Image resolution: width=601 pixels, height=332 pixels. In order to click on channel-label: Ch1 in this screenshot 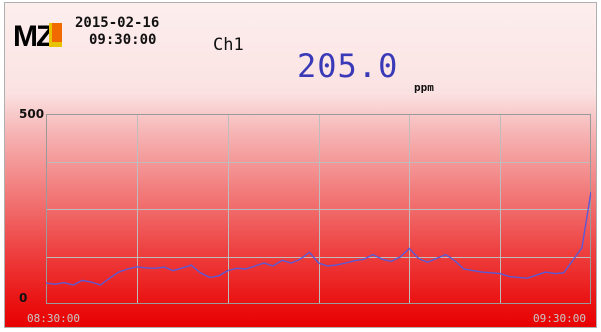, I will do `click(228, 45)`.